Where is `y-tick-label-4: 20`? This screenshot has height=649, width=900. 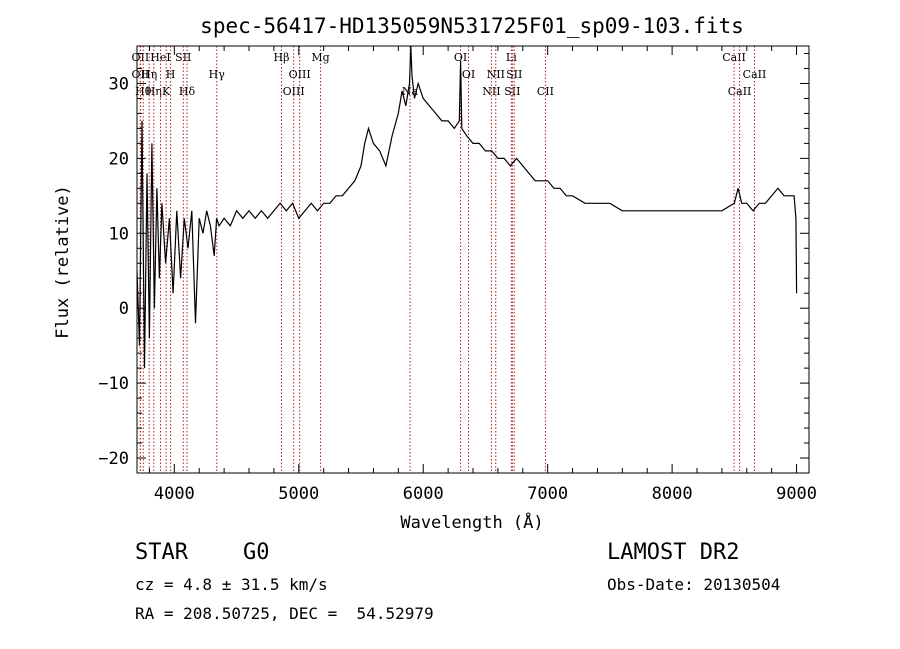
y-tick-label-4: 20 is located at coordinates (119, 159).